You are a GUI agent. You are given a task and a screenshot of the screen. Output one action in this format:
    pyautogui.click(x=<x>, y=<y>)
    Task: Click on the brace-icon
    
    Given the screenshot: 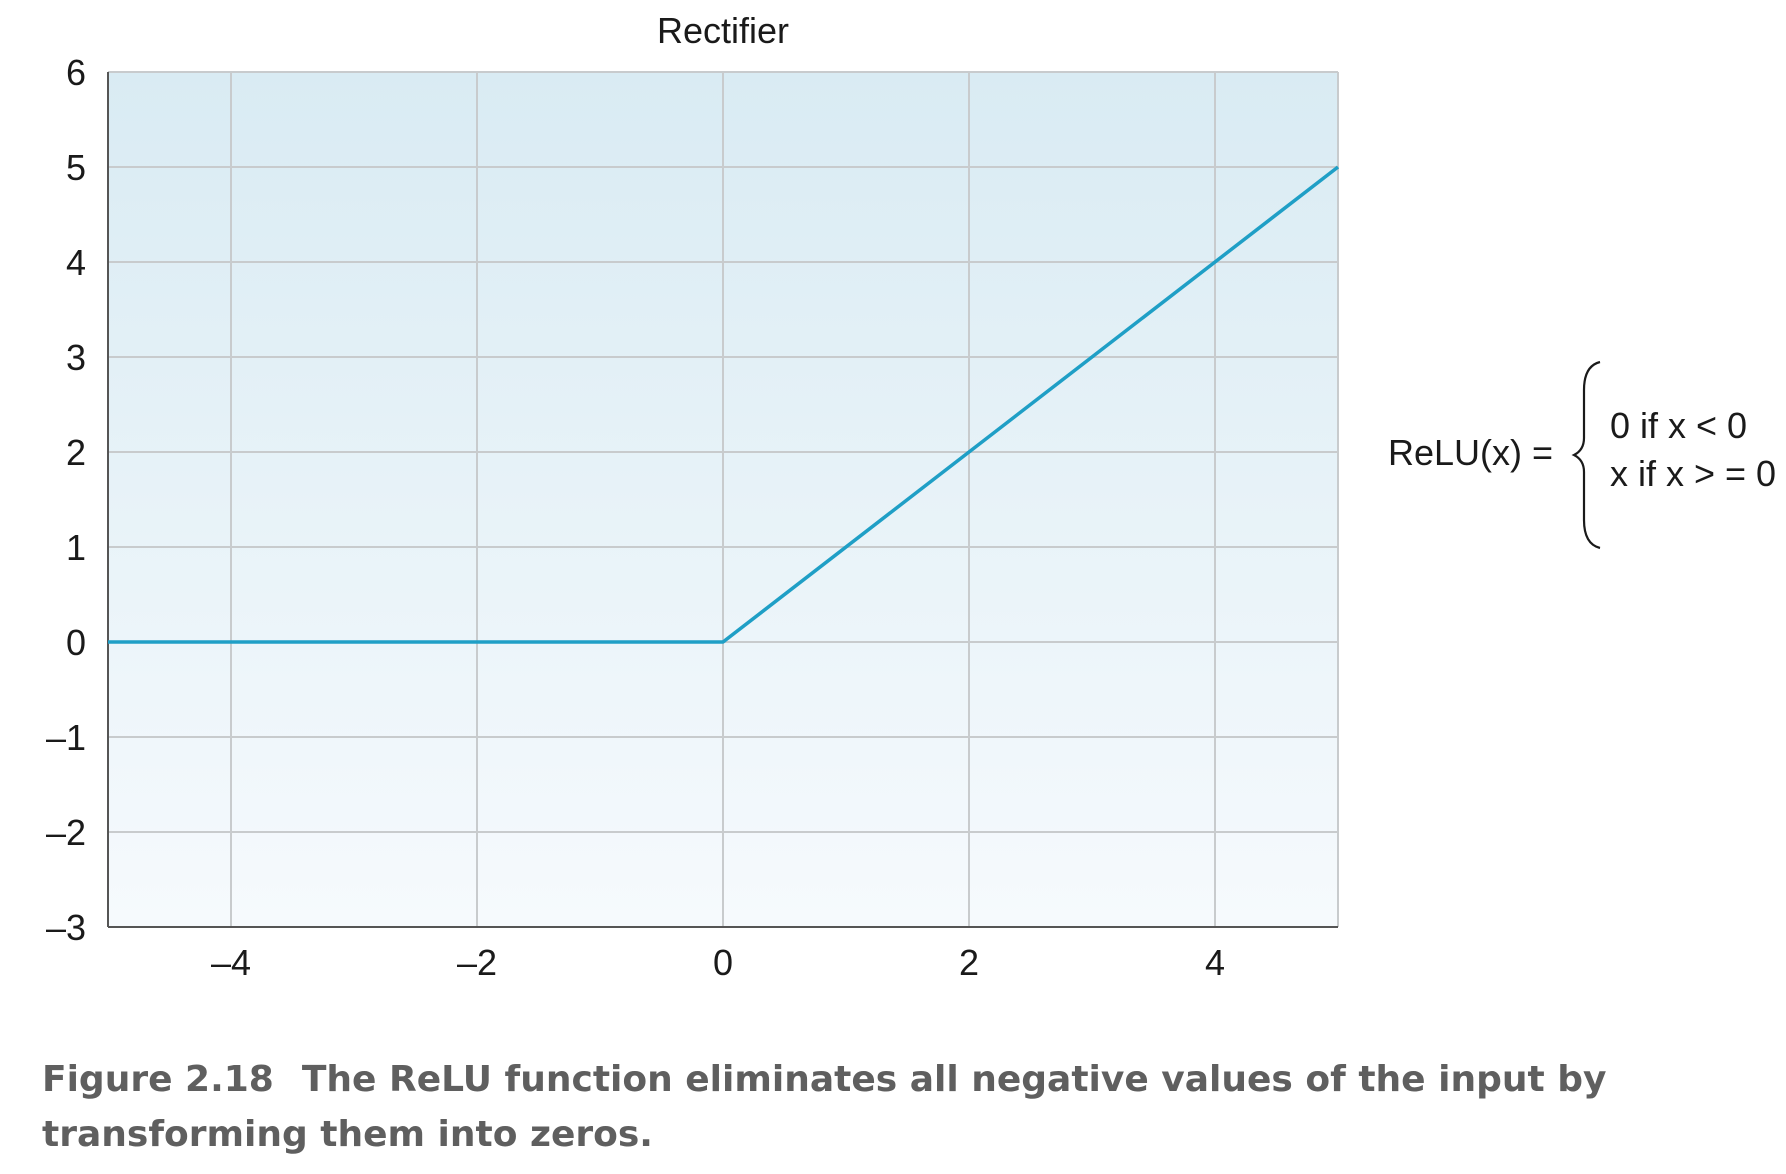 What is the action you would take?
    pyautogui.click(x=1586, y=455)
    